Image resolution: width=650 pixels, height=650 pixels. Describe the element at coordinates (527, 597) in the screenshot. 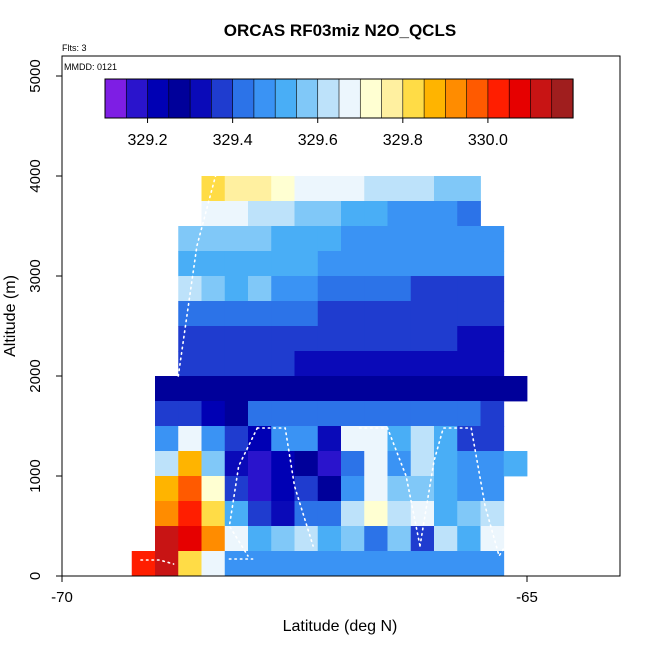

I see `x-tick-label: -65` at that location.